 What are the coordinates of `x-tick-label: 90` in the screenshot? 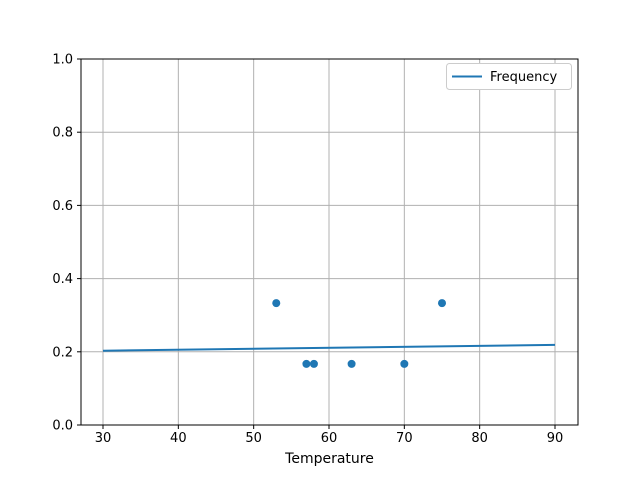 It's located at (555, 438).